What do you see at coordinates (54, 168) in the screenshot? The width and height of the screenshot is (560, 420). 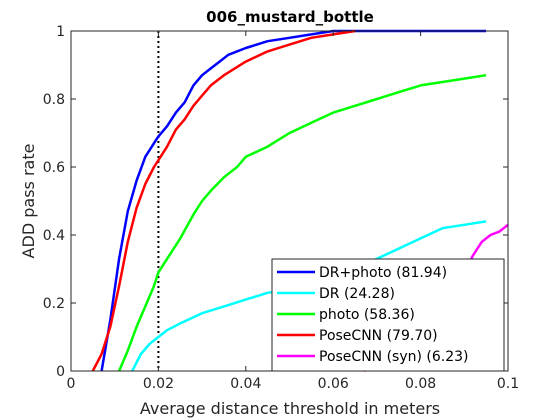 I see `y-tick-label: 0.6` at bounding box center [54, 168].